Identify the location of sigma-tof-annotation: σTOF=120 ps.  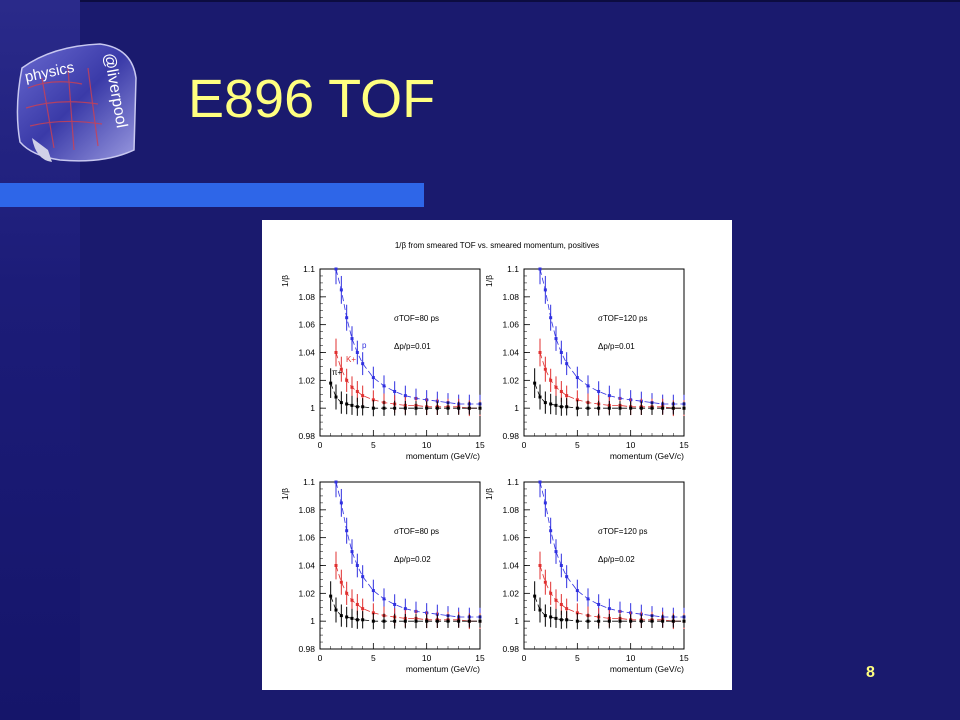
(622, 531).